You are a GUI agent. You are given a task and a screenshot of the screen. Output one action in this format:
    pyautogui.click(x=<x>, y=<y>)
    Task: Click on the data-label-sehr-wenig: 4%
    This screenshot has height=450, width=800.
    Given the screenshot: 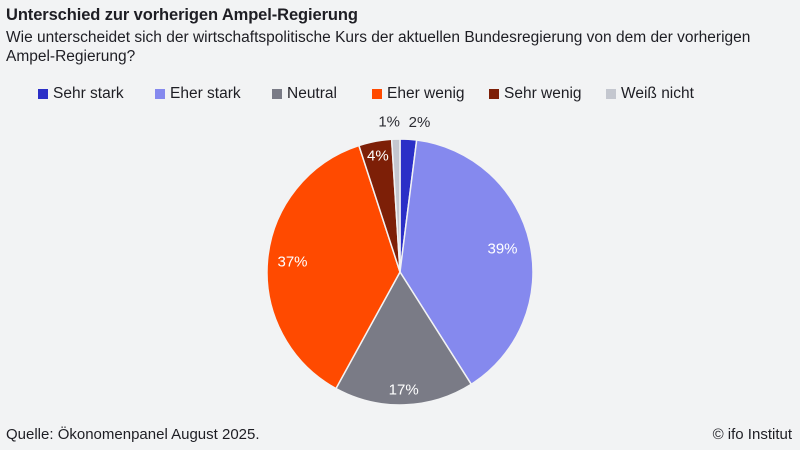 What is the action you would take?
    pyautogui.click(x=378, y=156)
    